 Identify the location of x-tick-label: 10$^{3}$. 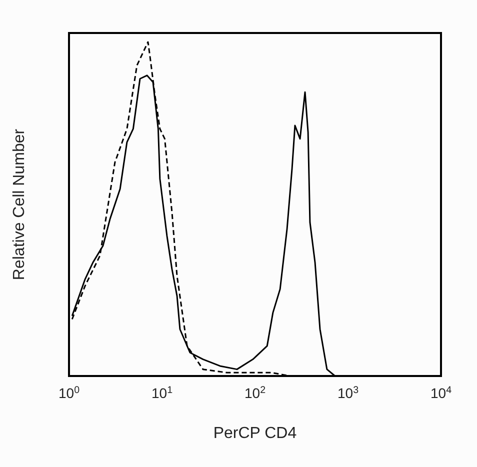
(348, 392).